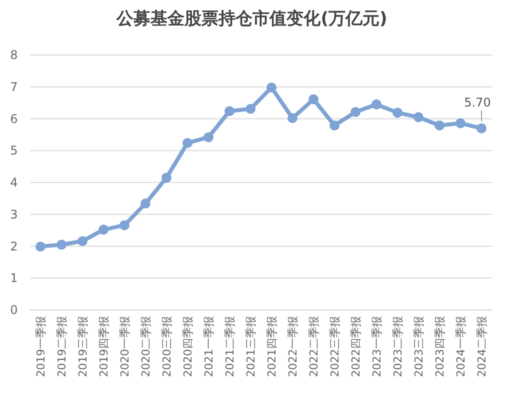  Describe the element at coordinates (188, 346) in the screenshot. I see `x-tick-label: 2020四季报` at that location.